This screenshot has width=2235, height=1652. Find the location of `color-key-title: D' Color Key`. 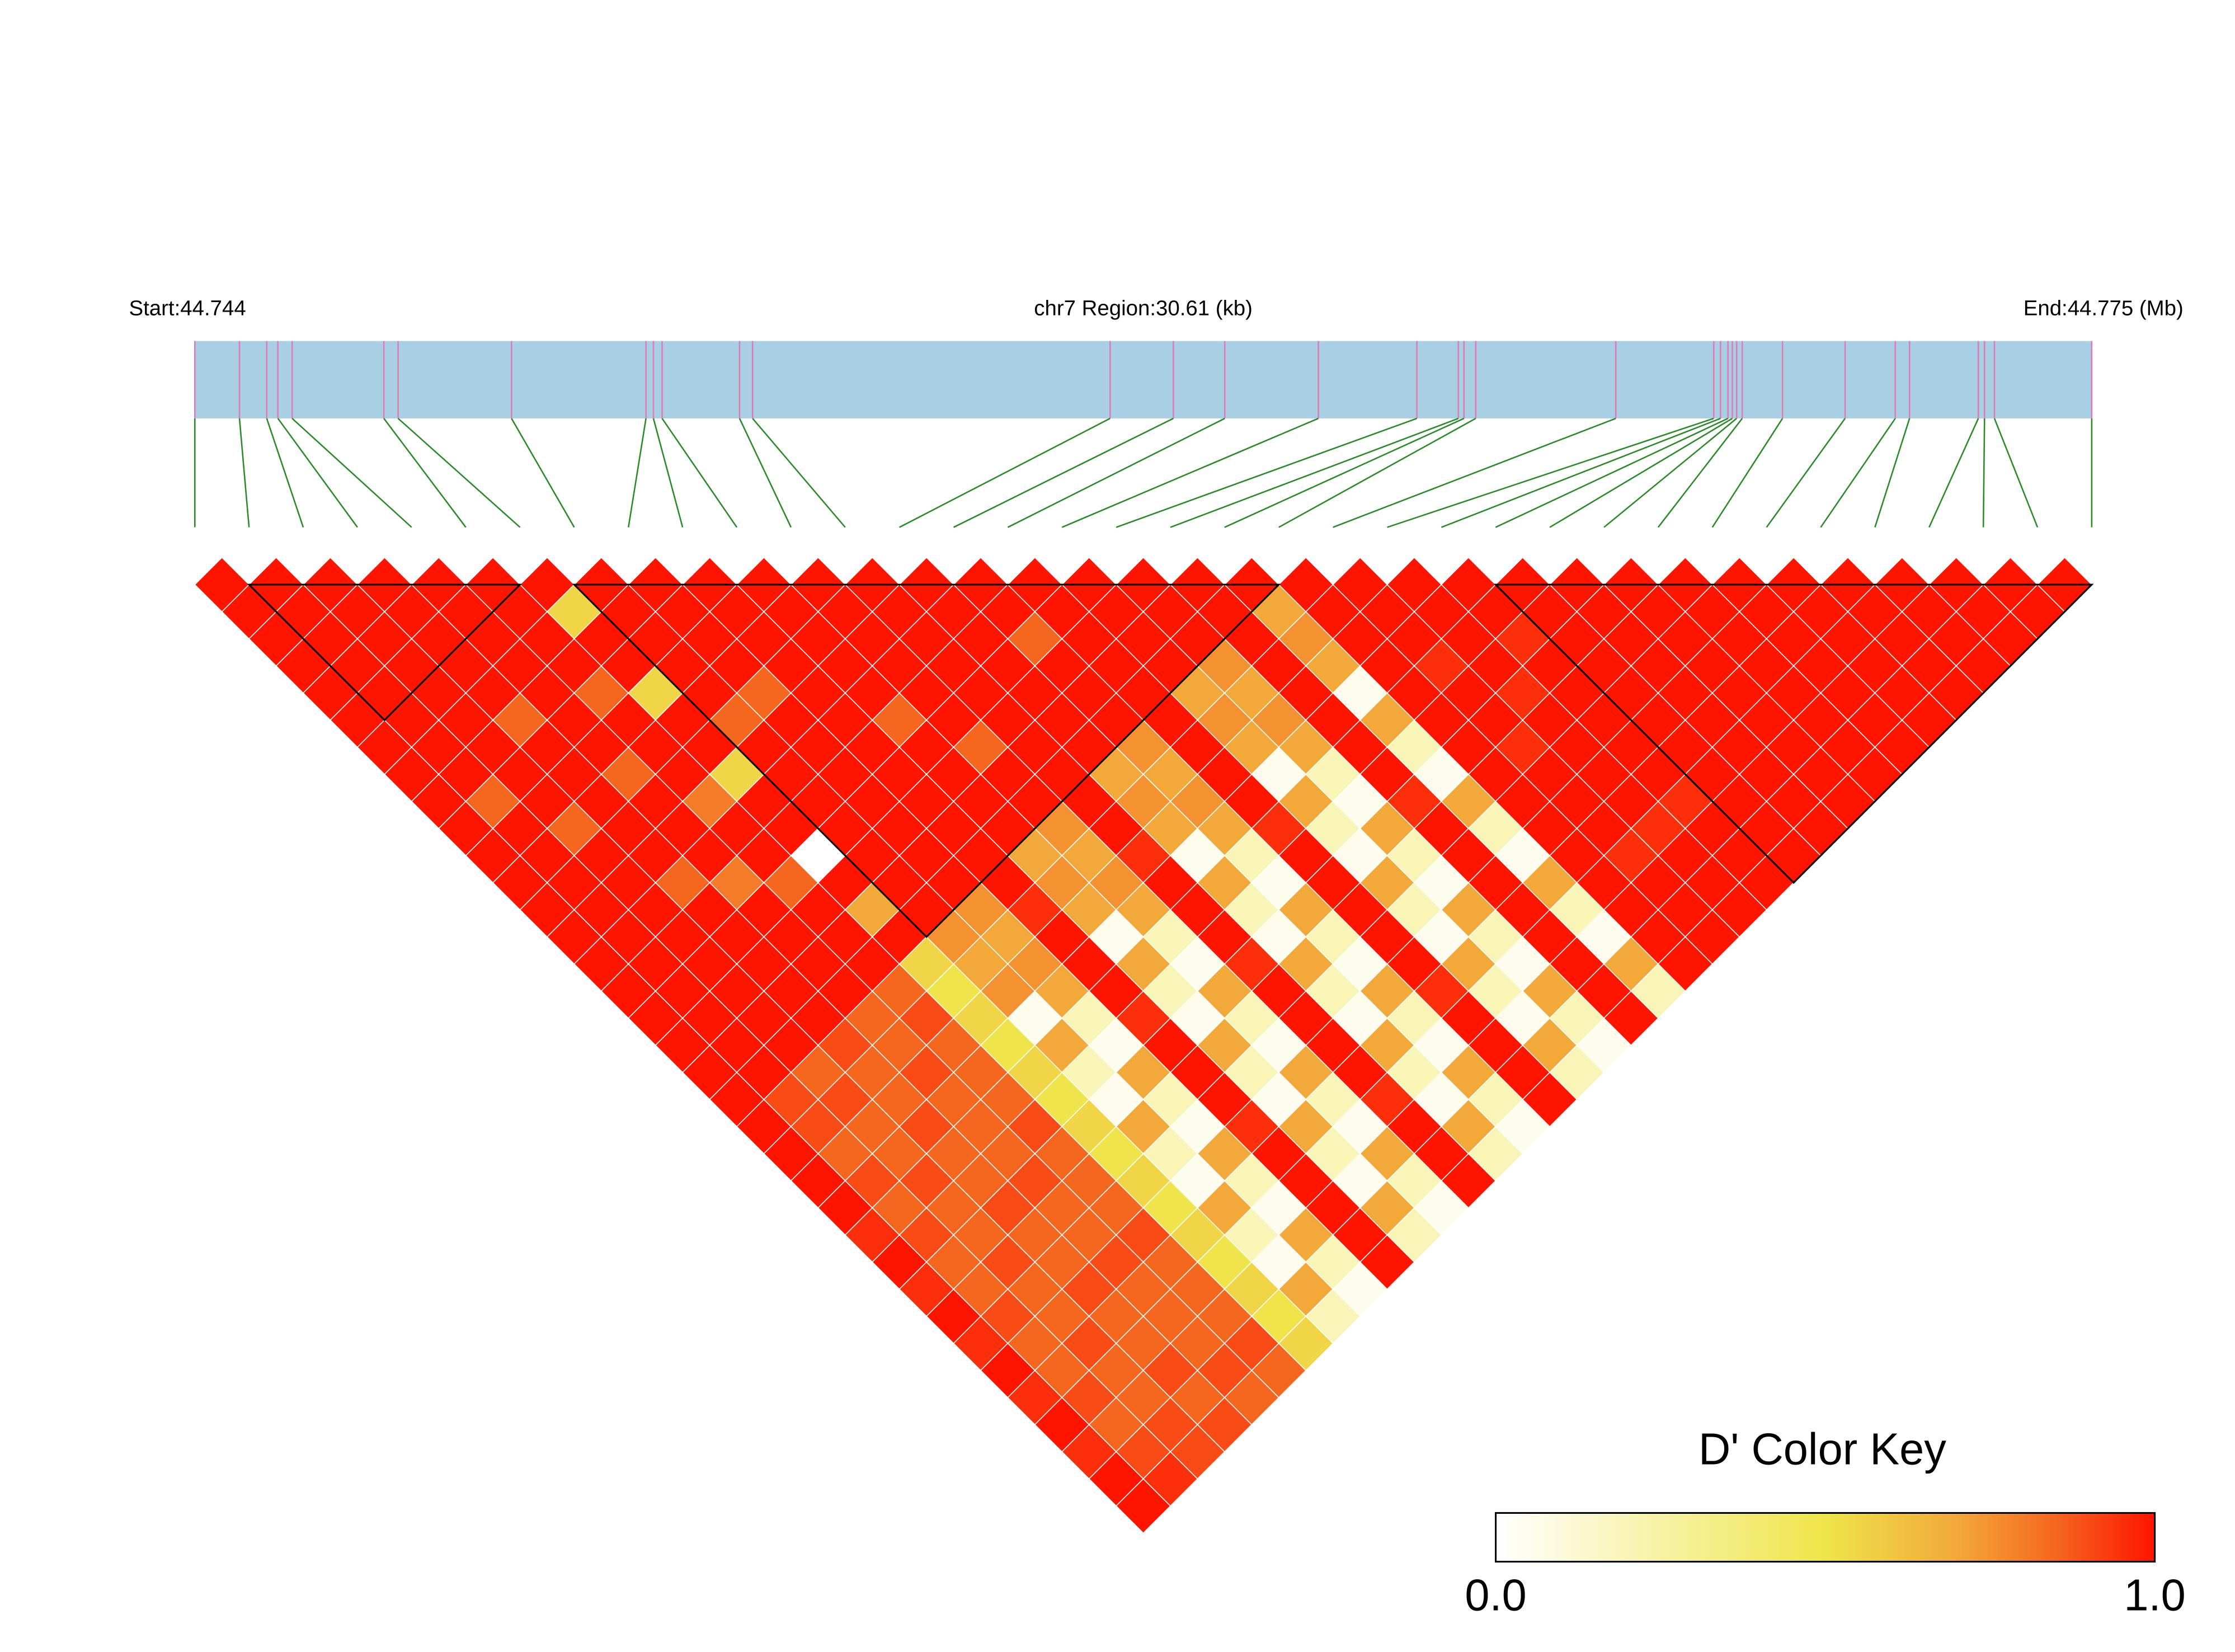

color-key-title: D' Color Key is located at coordinates (1822, 1449).